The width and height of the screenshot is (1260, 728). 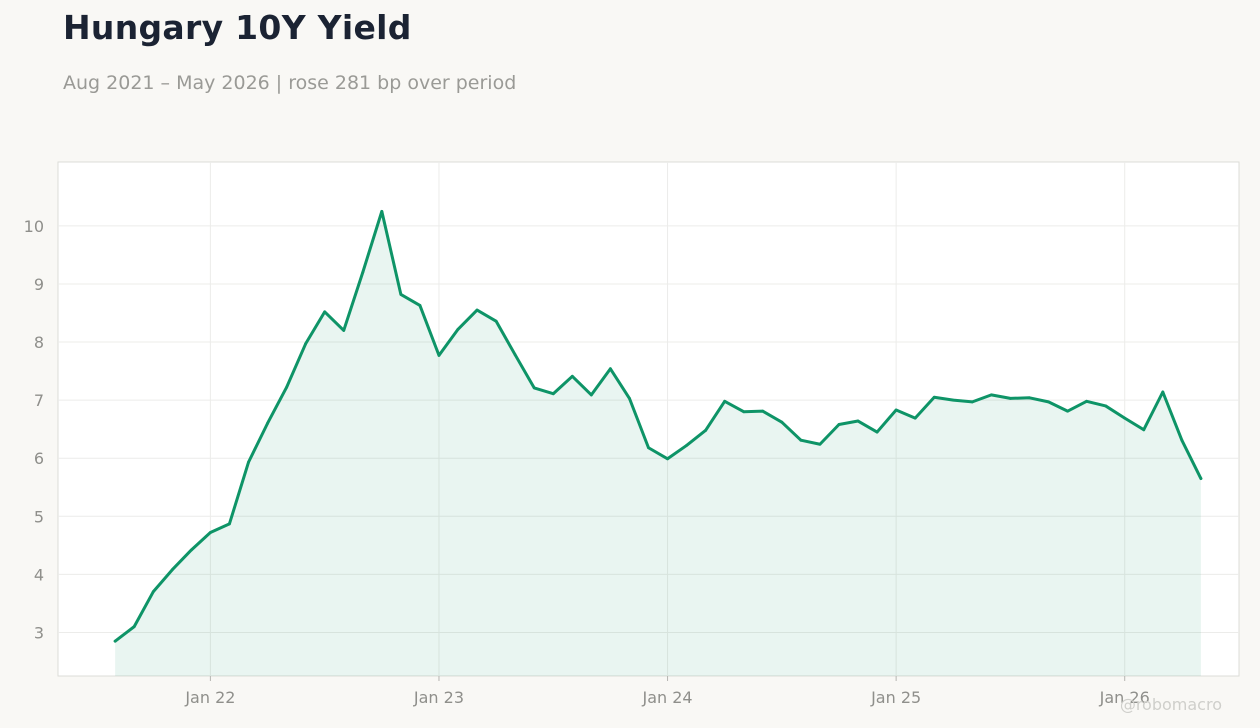 I want to click on chart-title: Hungary 10Y Yield, so click(x=237, y=27).